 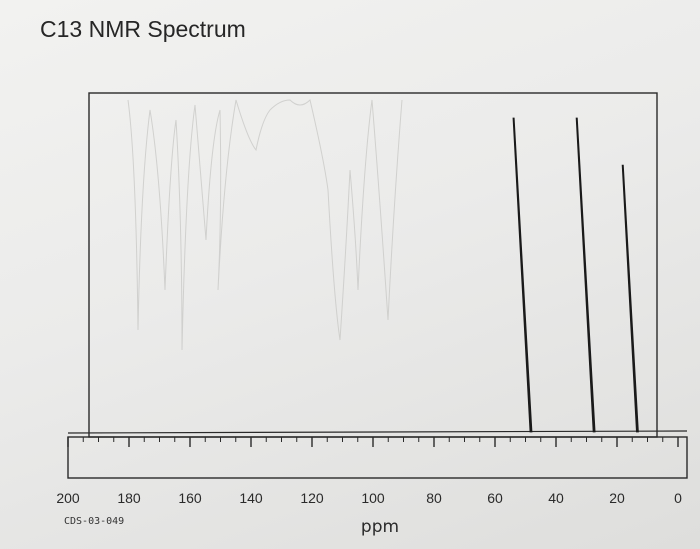 I want to click on x-axis-label: ppm, so click(x=380, y=527).